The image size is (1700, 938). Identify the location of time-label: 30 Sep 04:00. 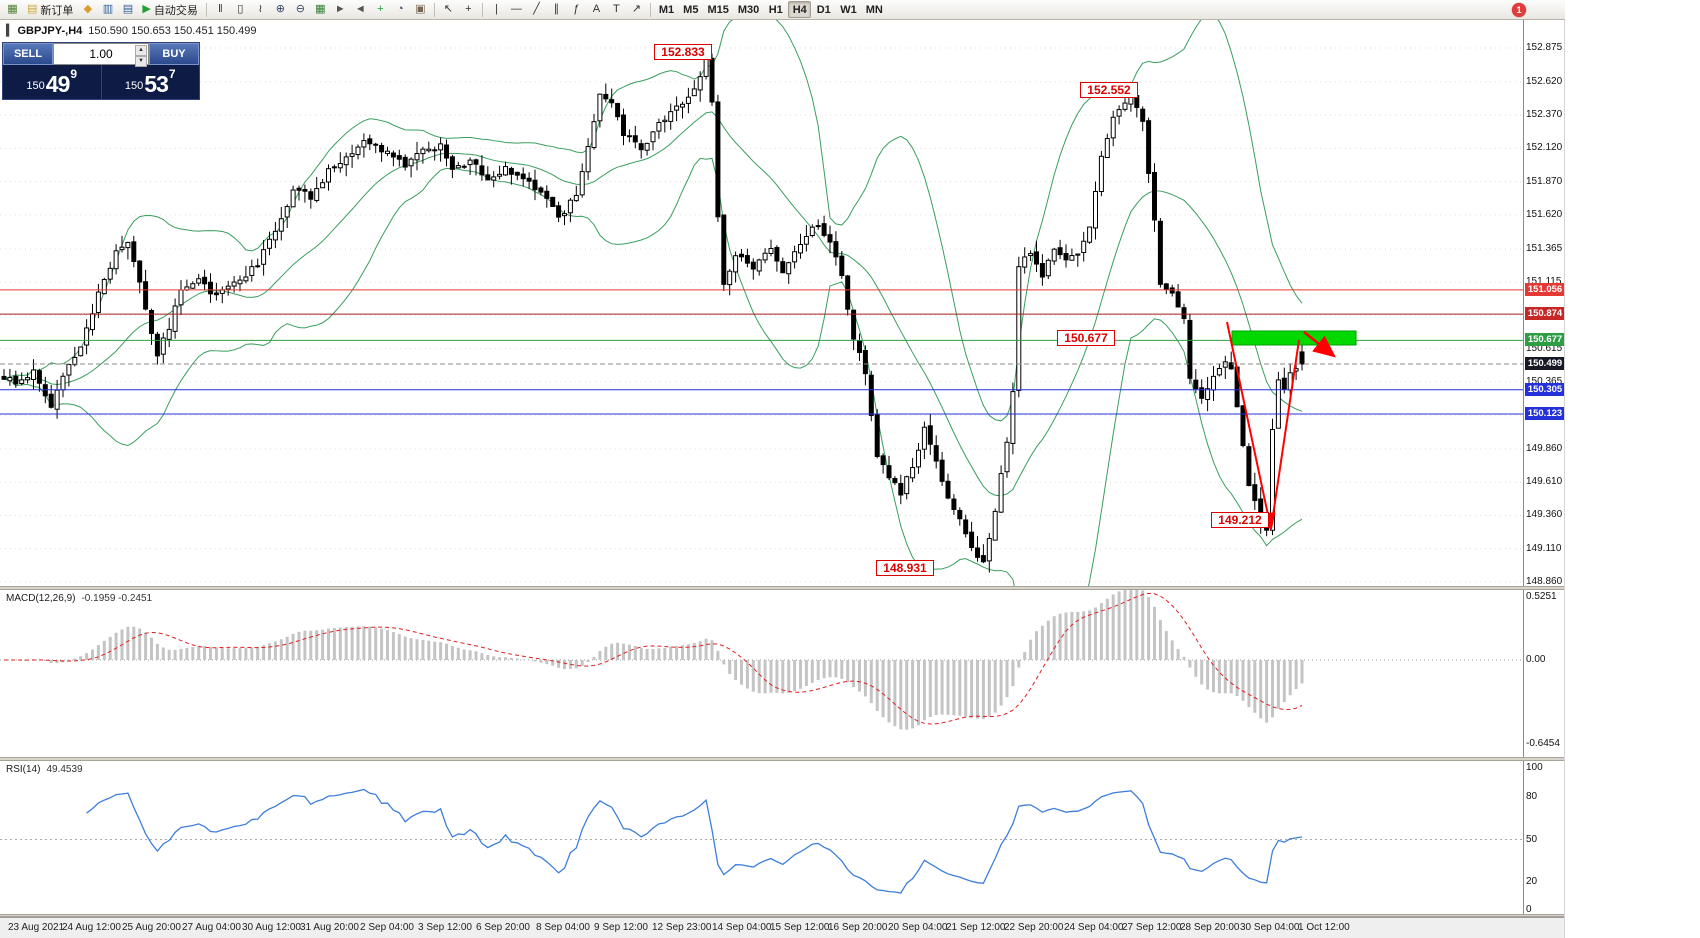
(1270, 927).